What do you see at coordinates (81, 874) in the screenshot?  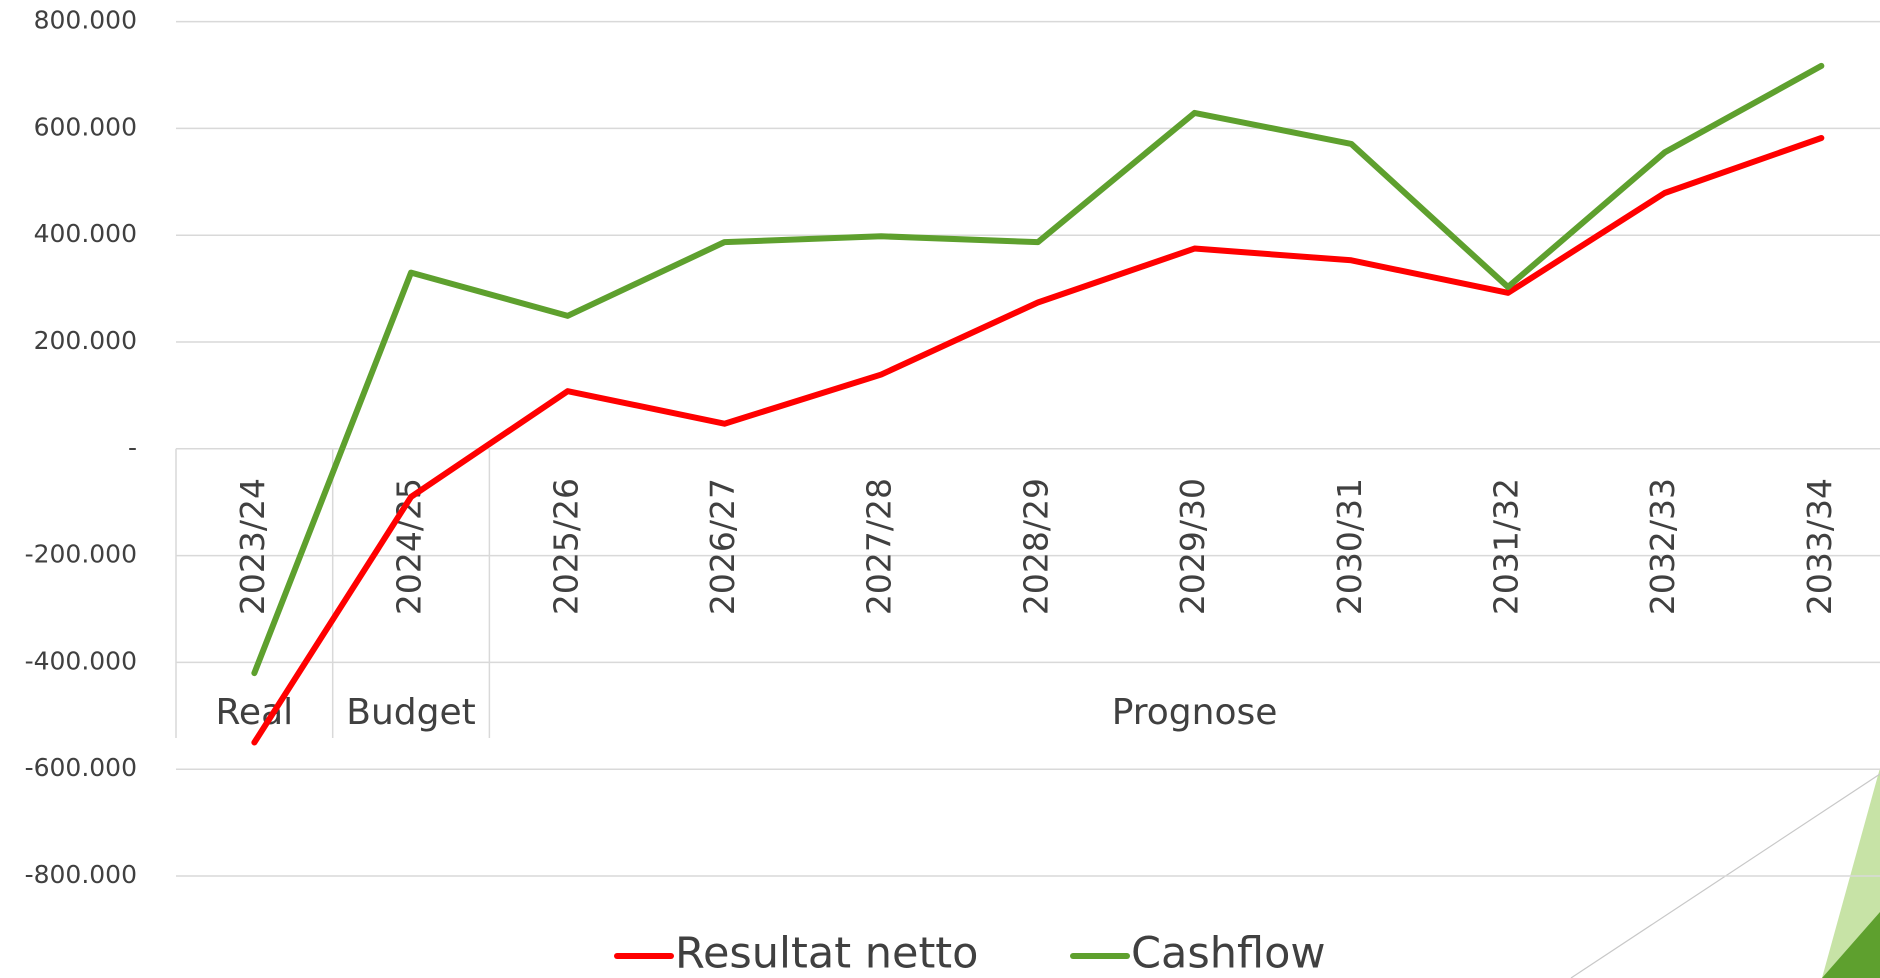 I see `y-tick-label: -800.000` at bounding box center [81, 874].